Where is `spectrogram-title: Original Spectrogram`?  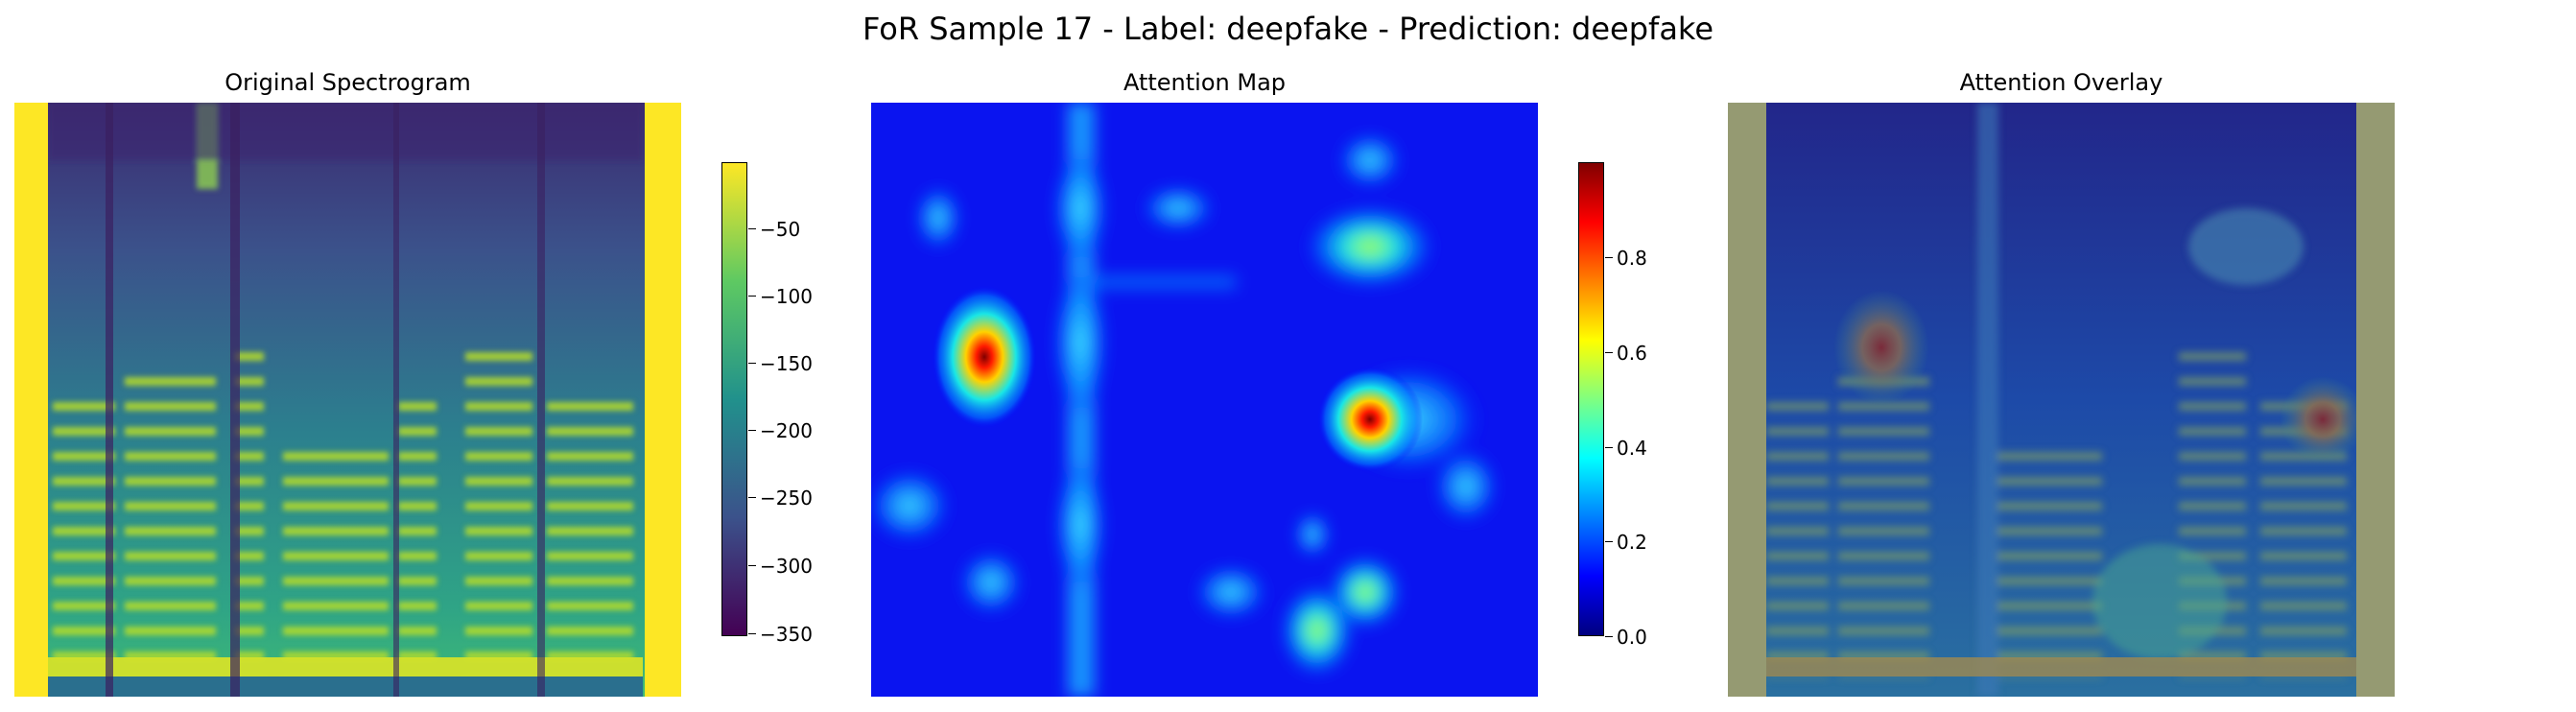
spectrogram-title: Original Spectrogram is located at coordinates (348, 82).